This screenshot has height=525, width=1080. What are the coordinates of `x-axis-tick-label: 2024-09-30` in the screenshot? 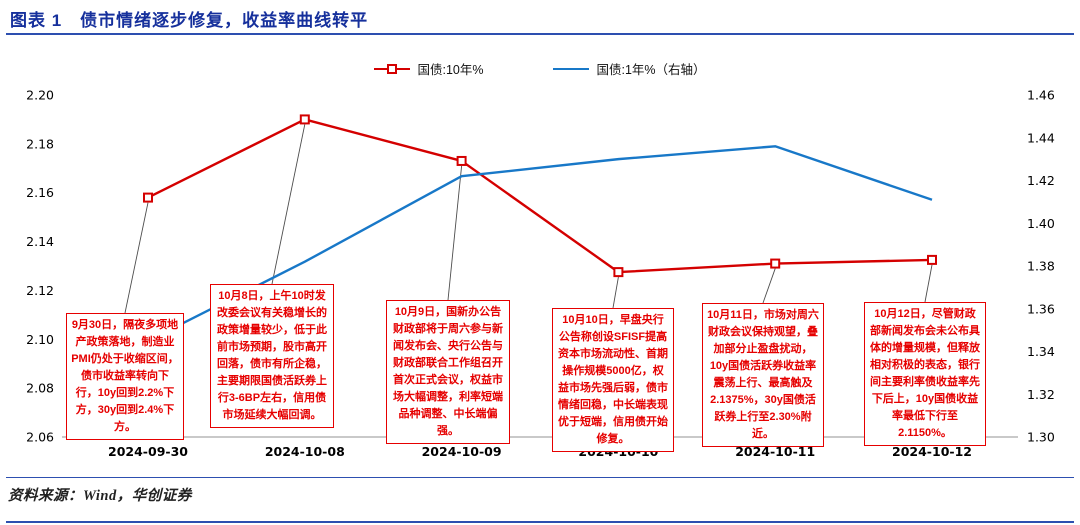 It's located at (148, 451).